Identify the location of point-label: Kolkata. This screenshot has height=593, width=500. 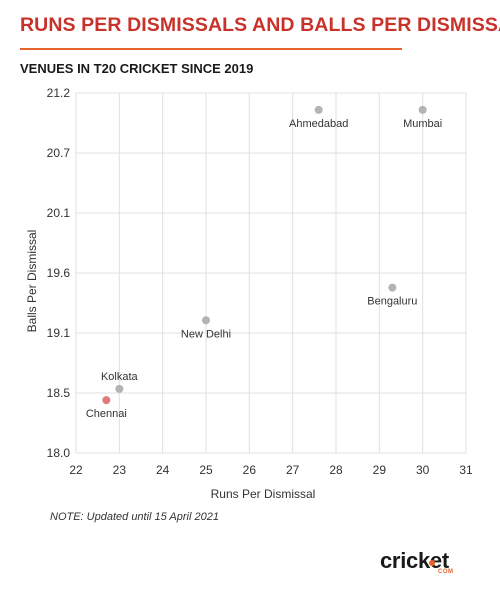
(120, 377).